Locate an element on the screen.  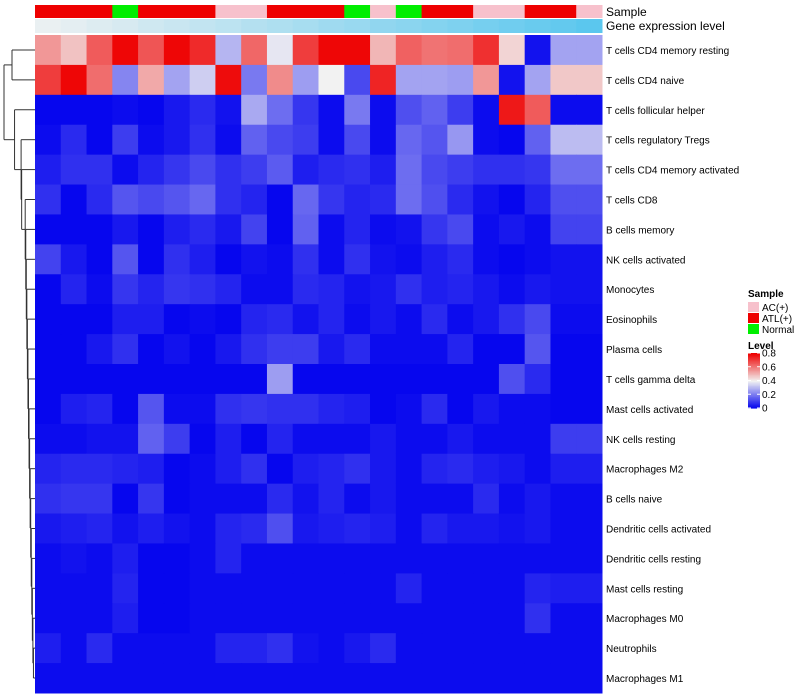
annotation-label-gene-expression: Gene expression level is located at coordinates (665, 26).